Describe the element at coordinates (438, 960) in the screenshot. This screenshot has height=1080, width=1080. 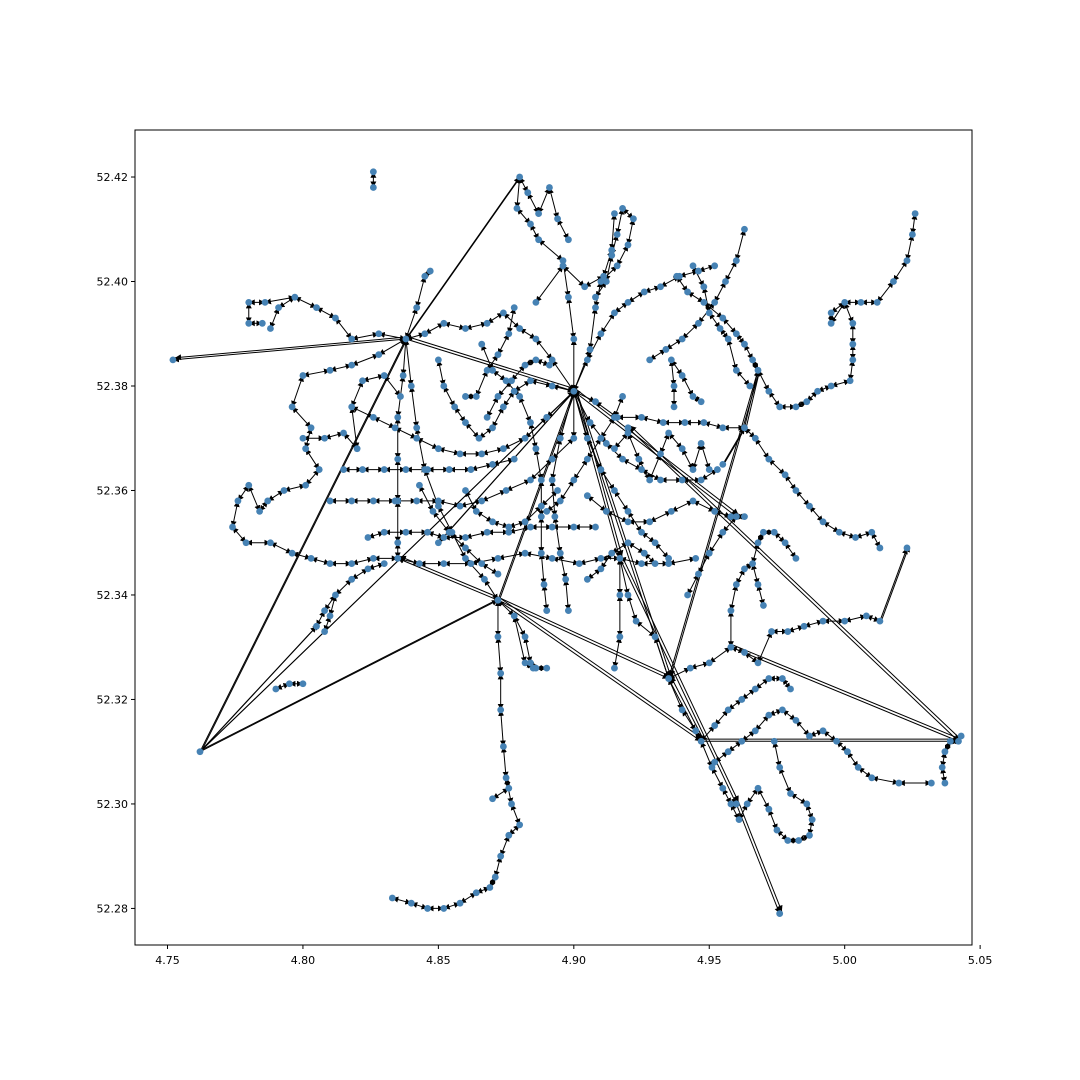
I see `x-tick-label: 4.85` at that location.